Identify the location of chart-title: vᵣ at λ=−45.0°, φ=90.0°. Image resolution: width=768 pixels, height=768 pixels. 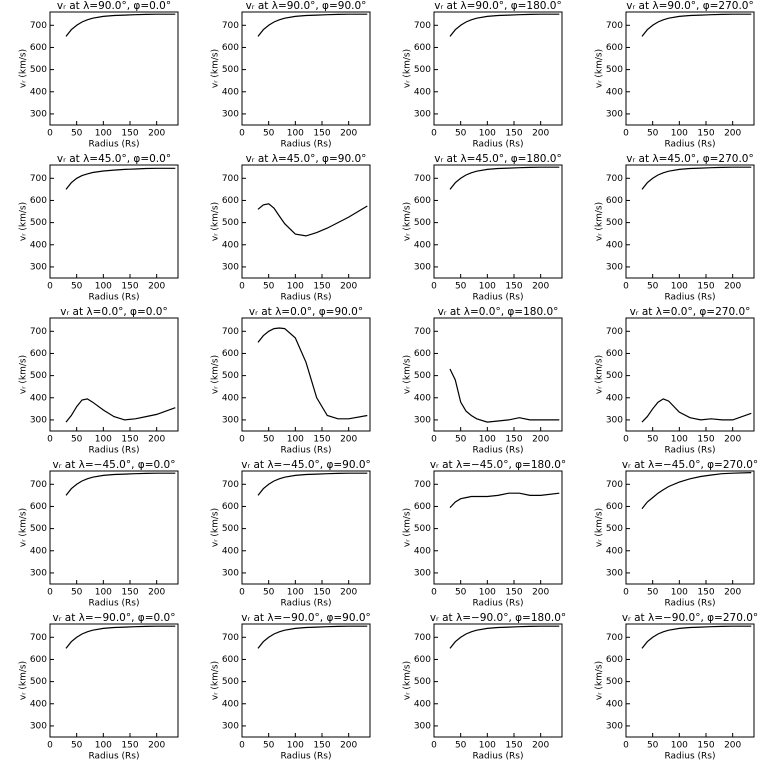
(306, 465).